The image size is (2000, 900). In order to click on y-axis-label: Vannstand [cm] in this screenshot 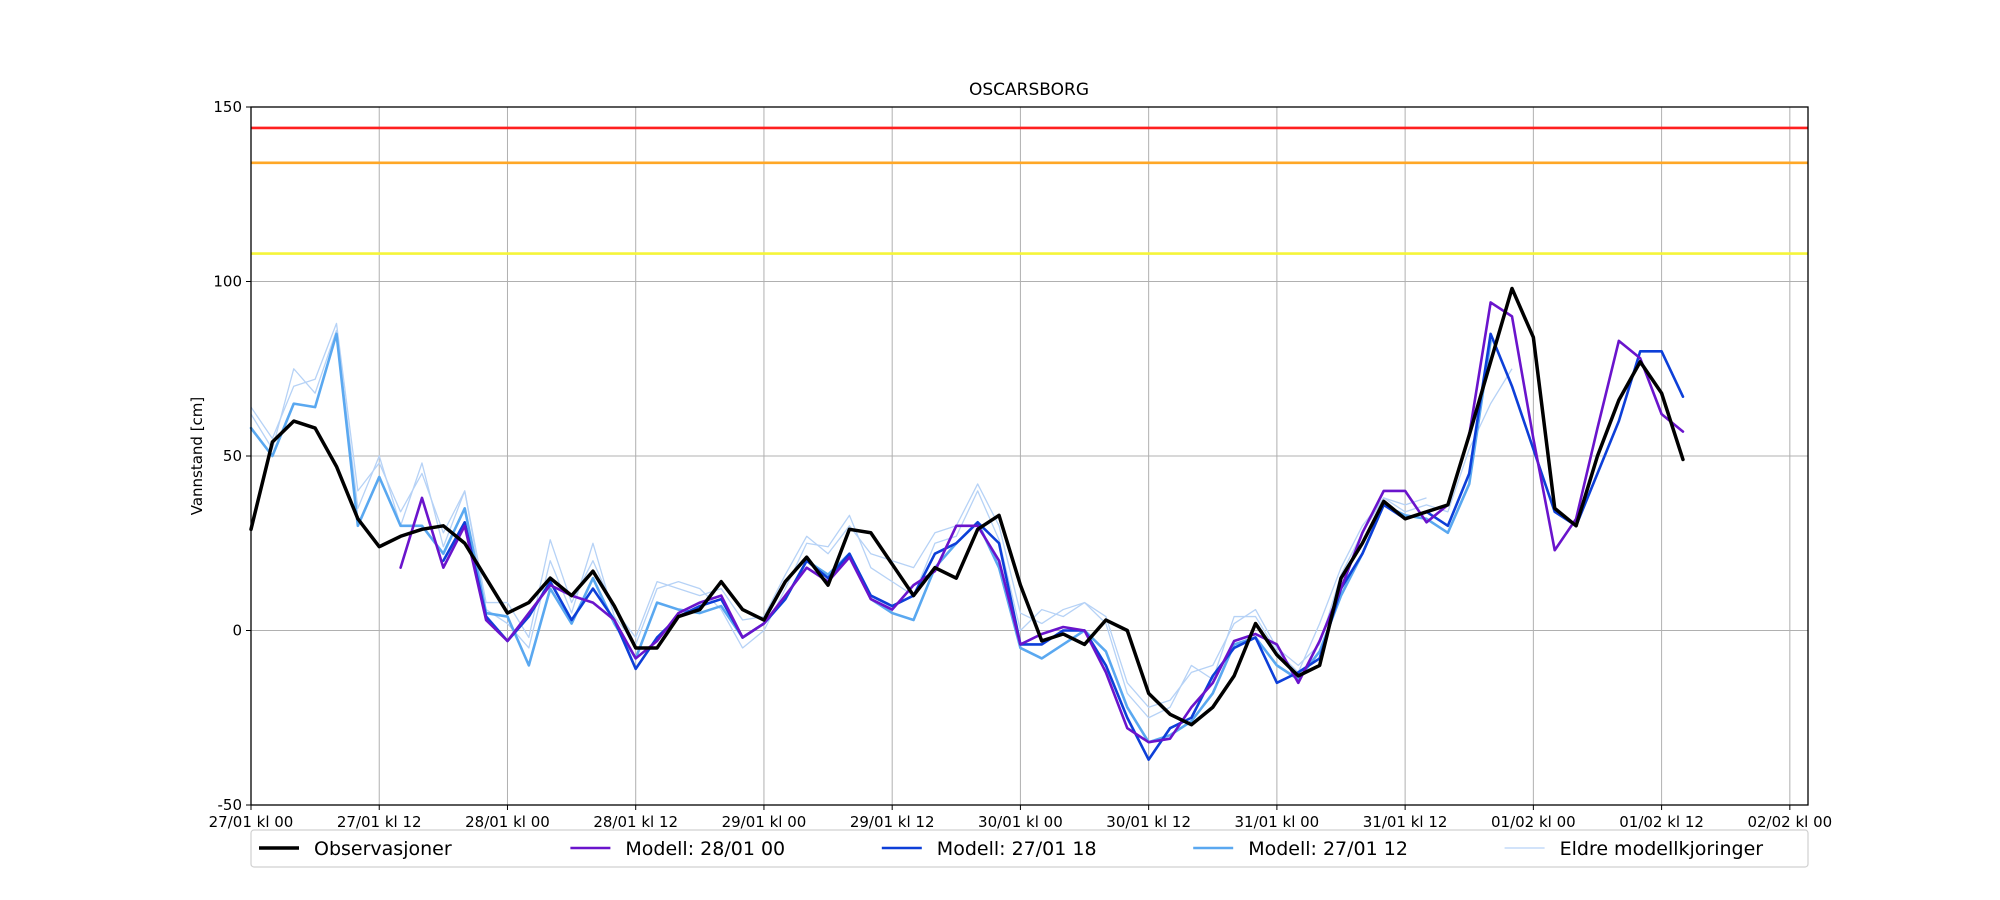, I will do `click(197, 456)`.